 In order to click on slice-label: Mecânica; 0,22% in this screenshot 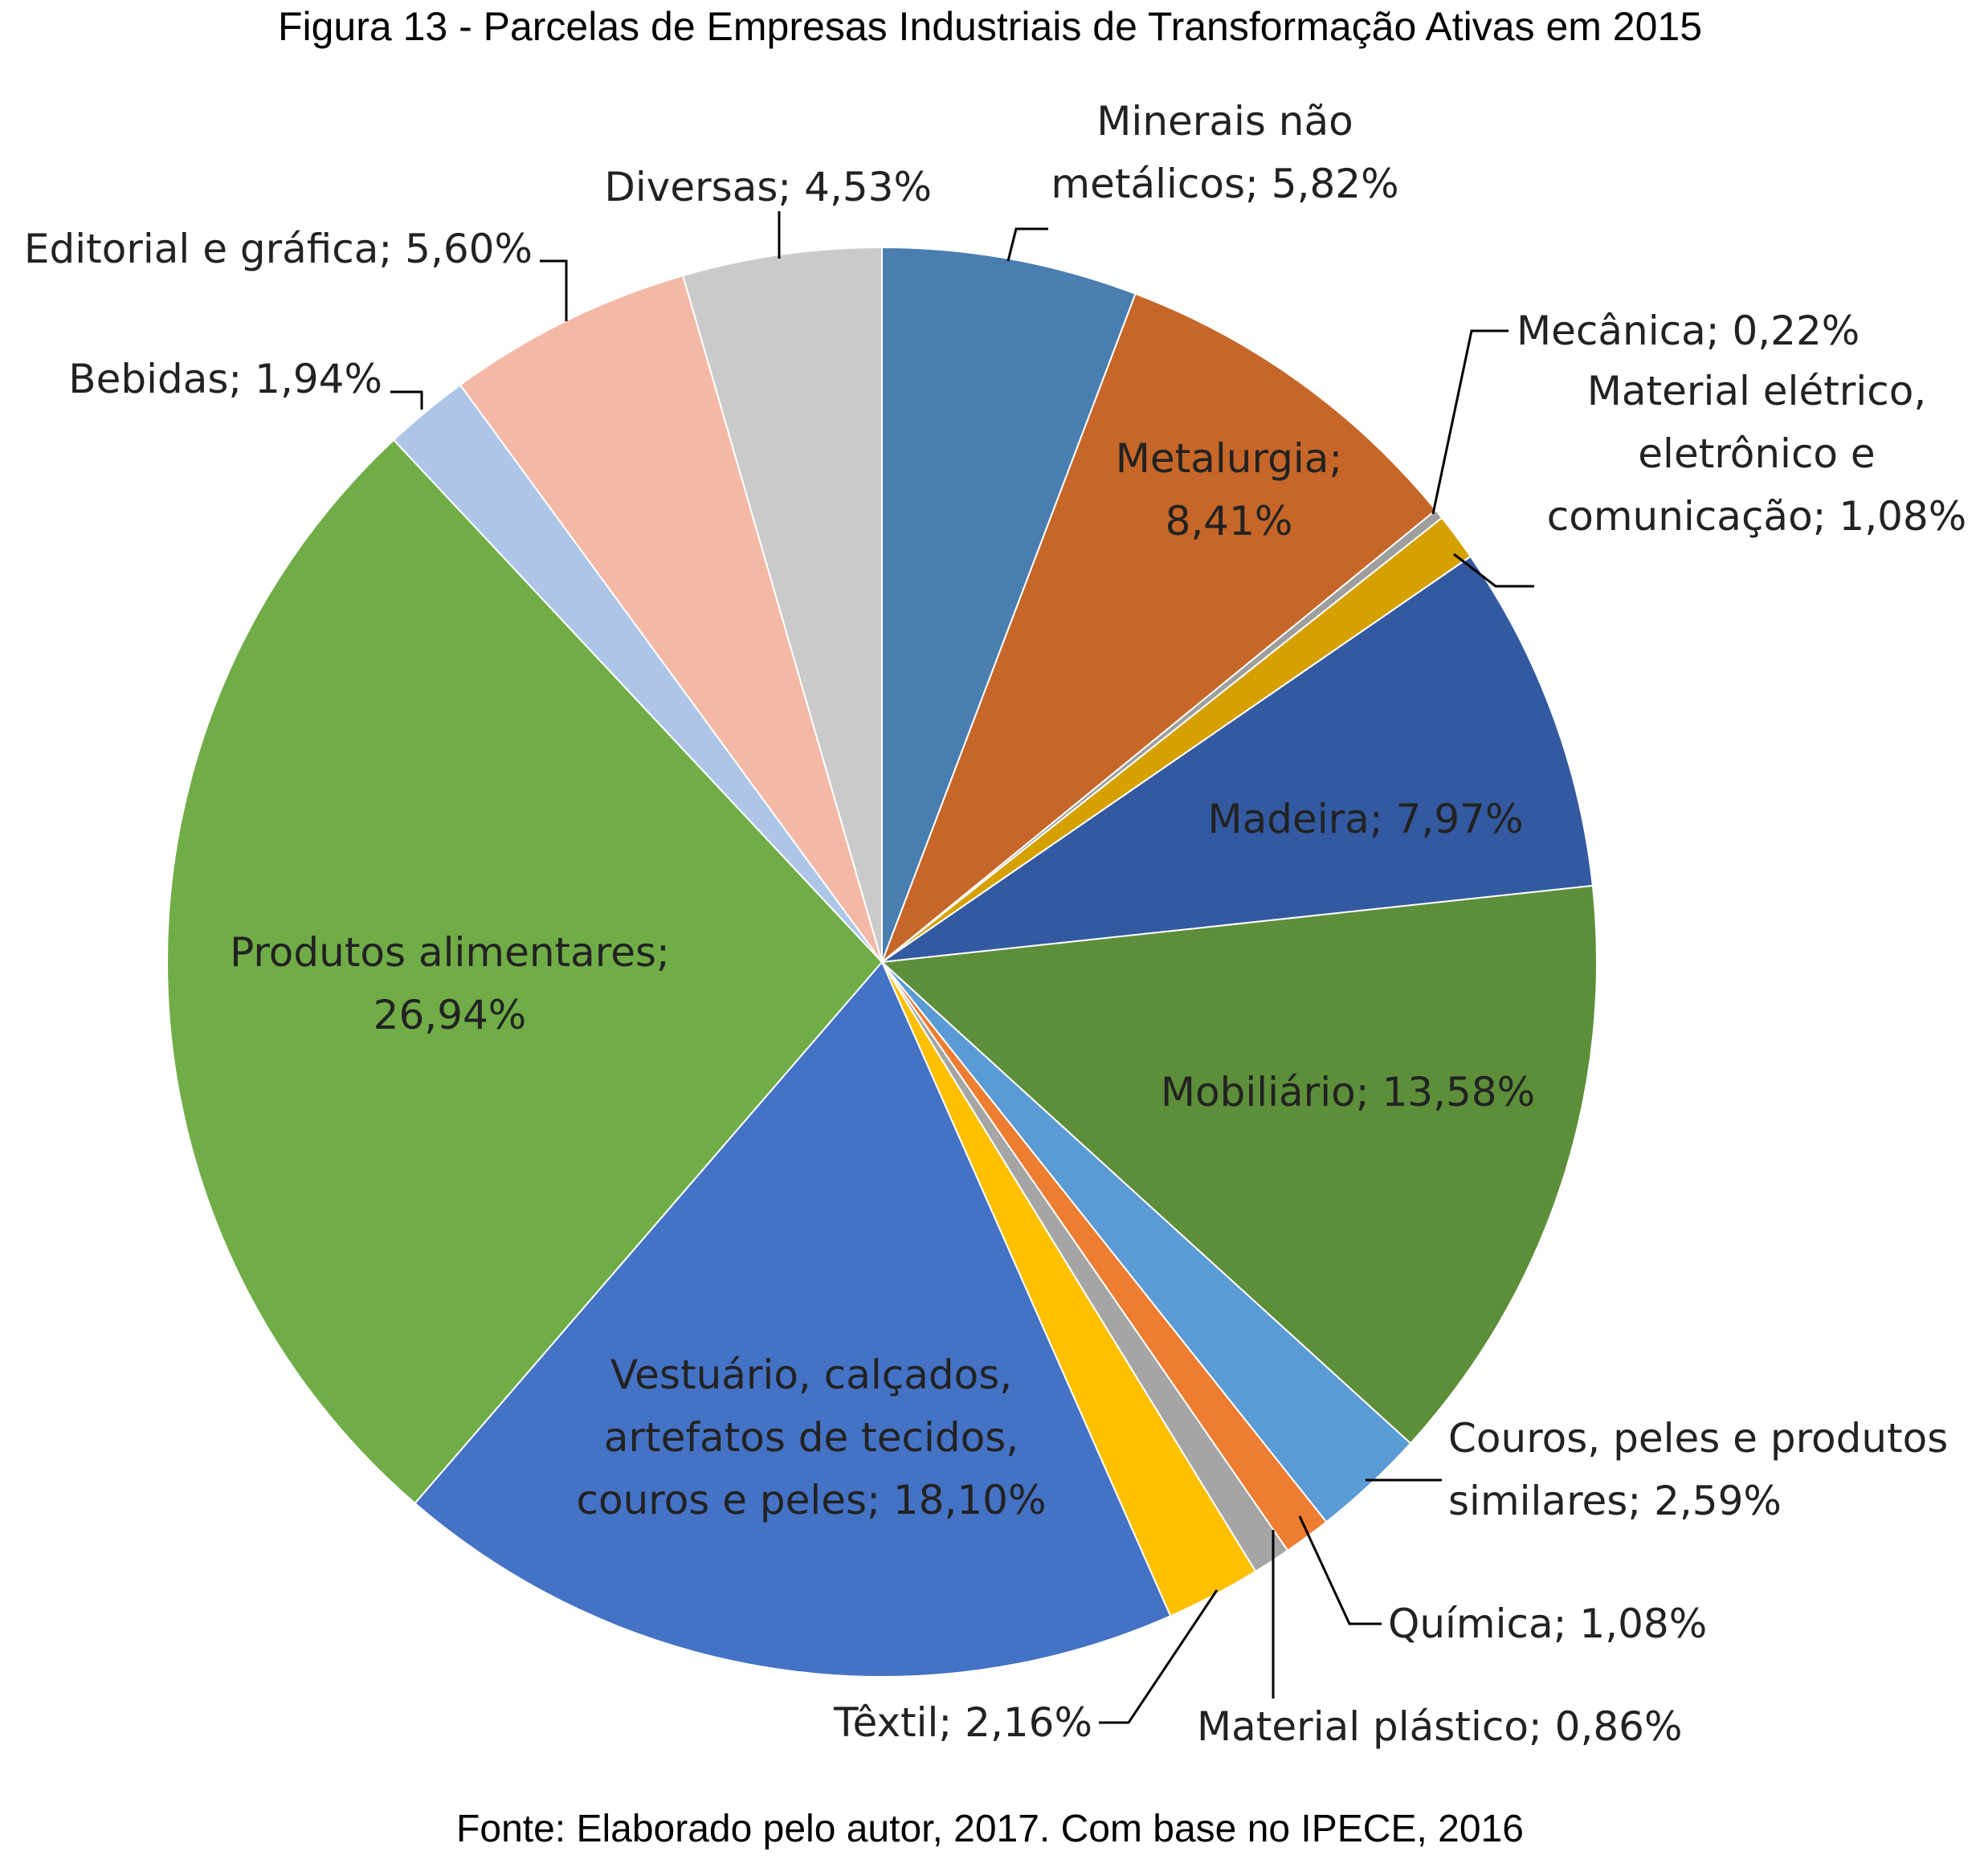, I will do `click(1688, 331)`.